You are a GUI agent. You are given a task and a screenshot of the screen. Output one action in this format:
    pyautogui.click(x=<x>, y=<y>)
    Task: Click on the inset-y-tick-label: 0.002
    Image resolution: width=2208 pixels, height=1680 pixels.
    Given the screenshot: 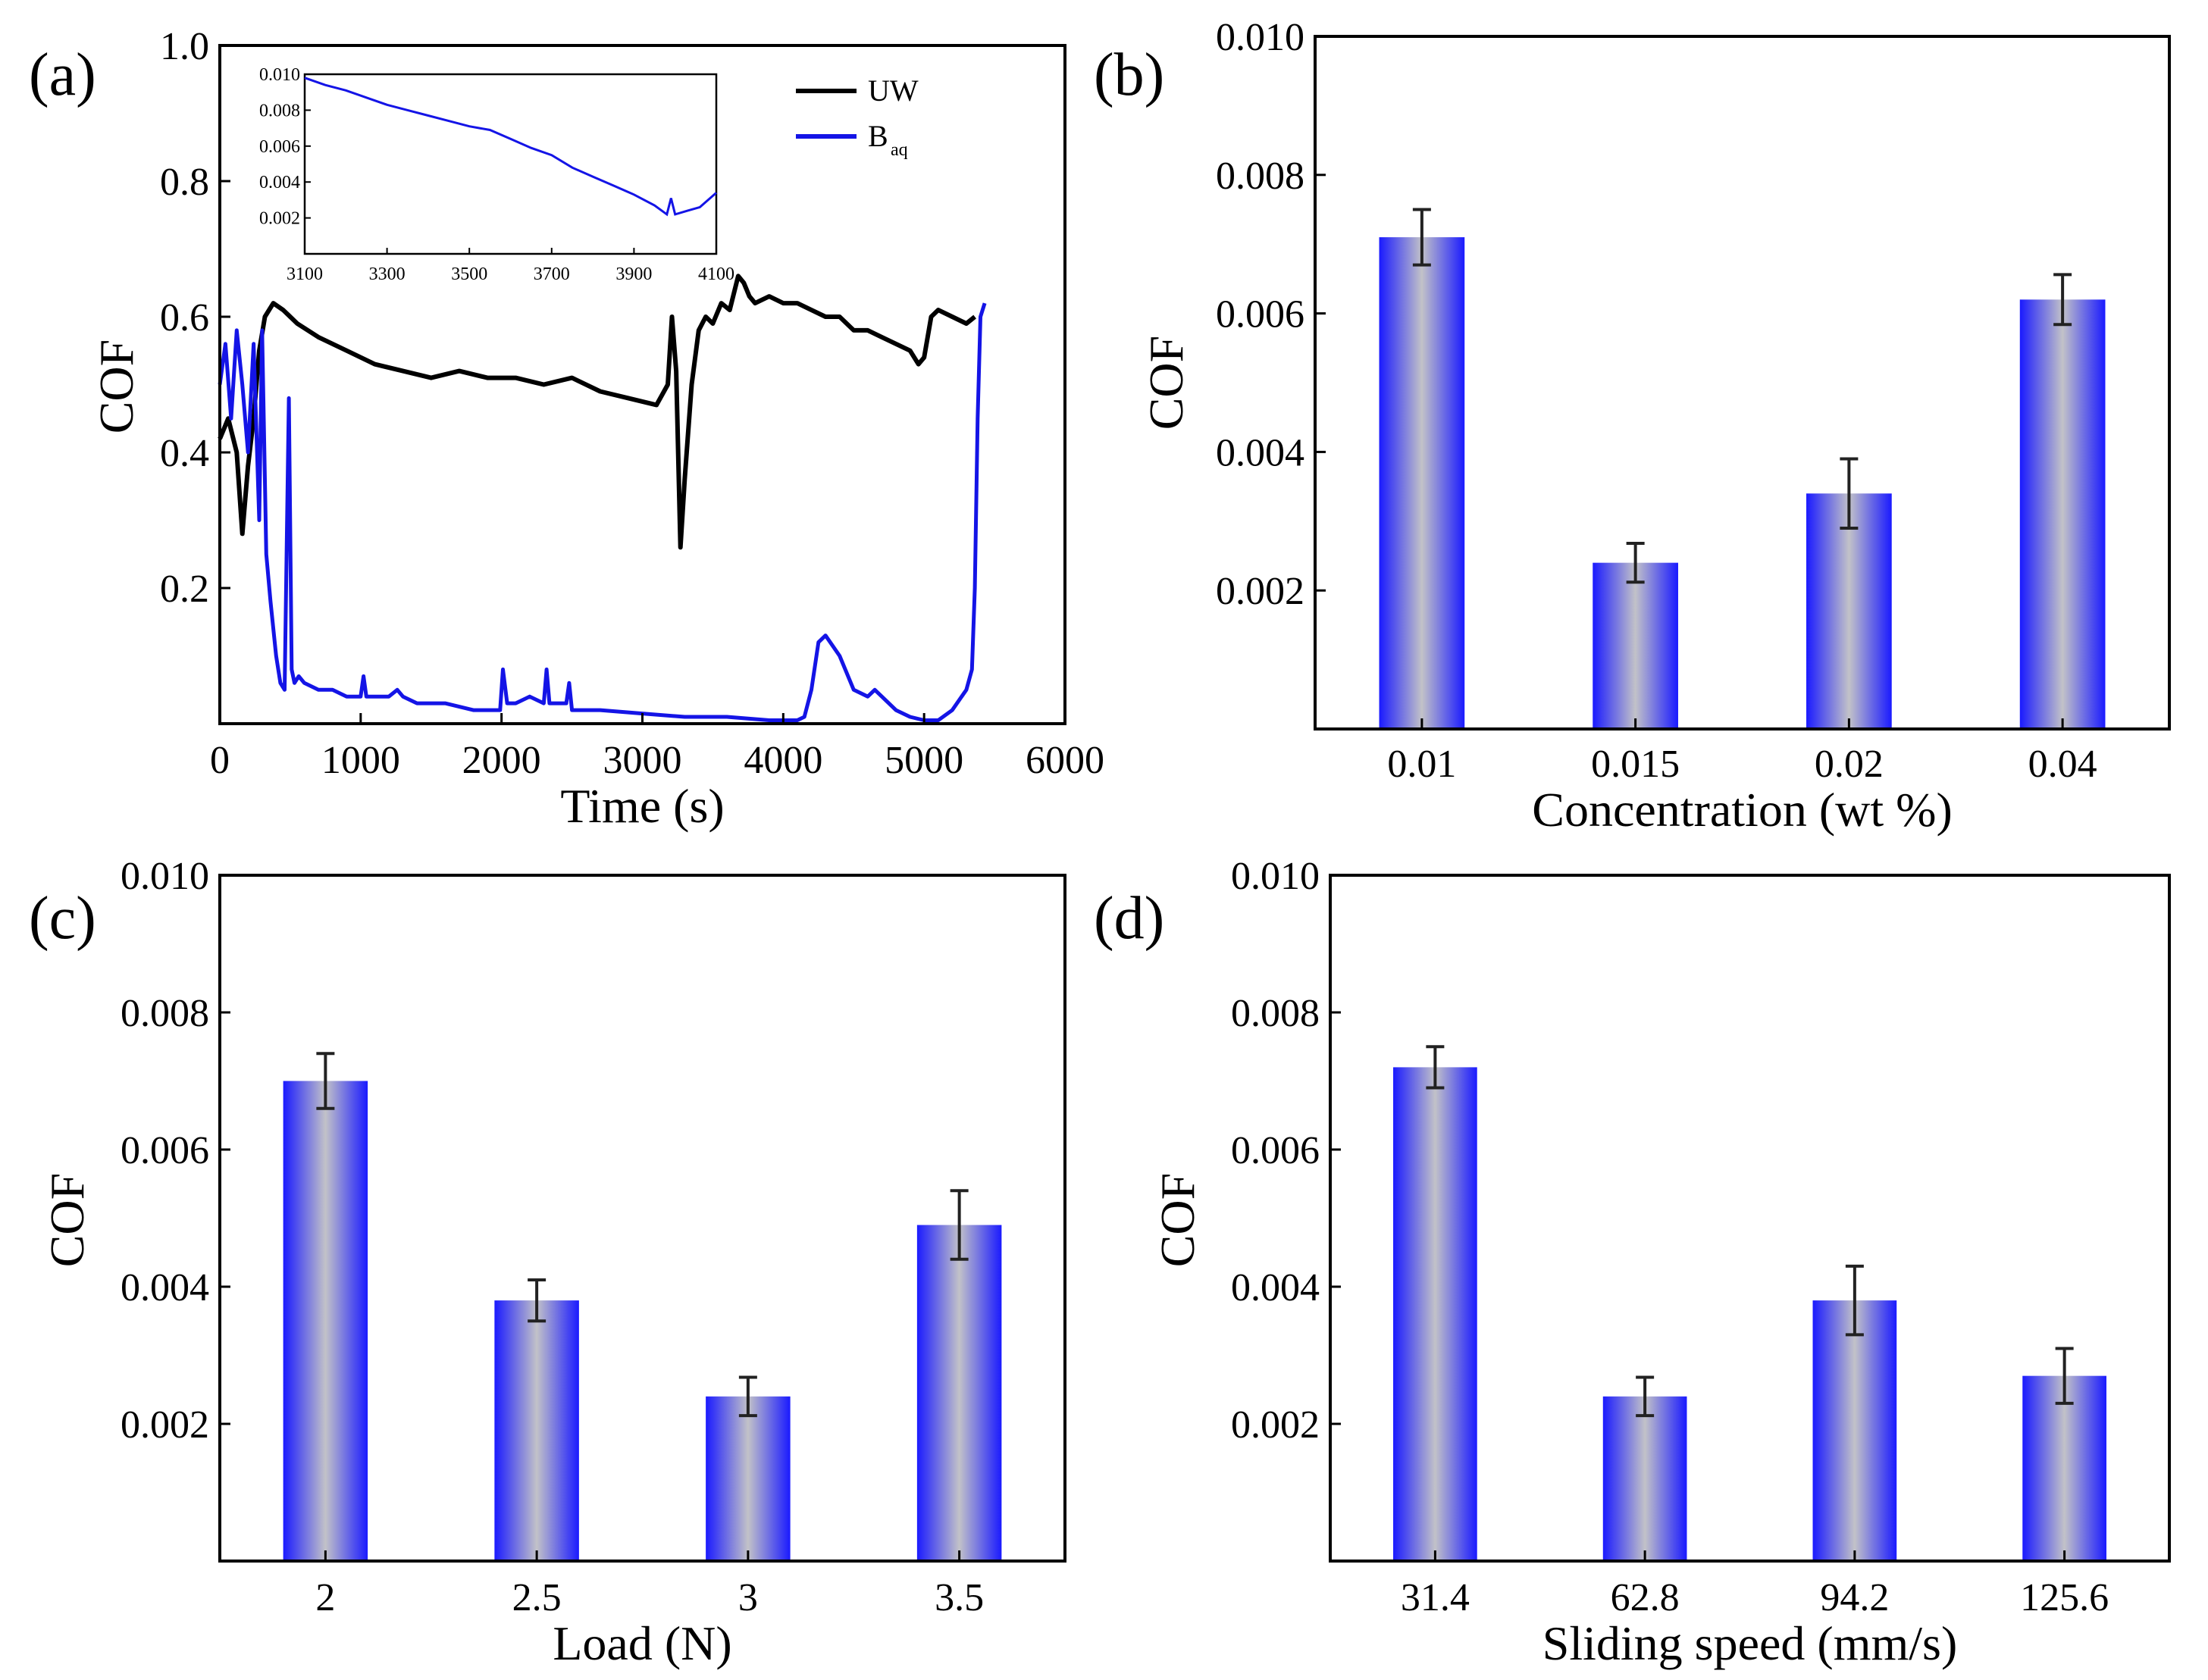 What is the action you would take?
    pyautogui.click(x=279, y=219)
    